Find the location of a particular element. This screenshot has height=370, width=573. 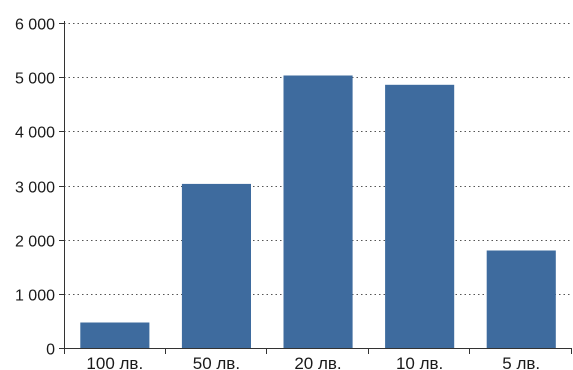

y-tick-label: 3 000 is located at coordinates (35, 188).